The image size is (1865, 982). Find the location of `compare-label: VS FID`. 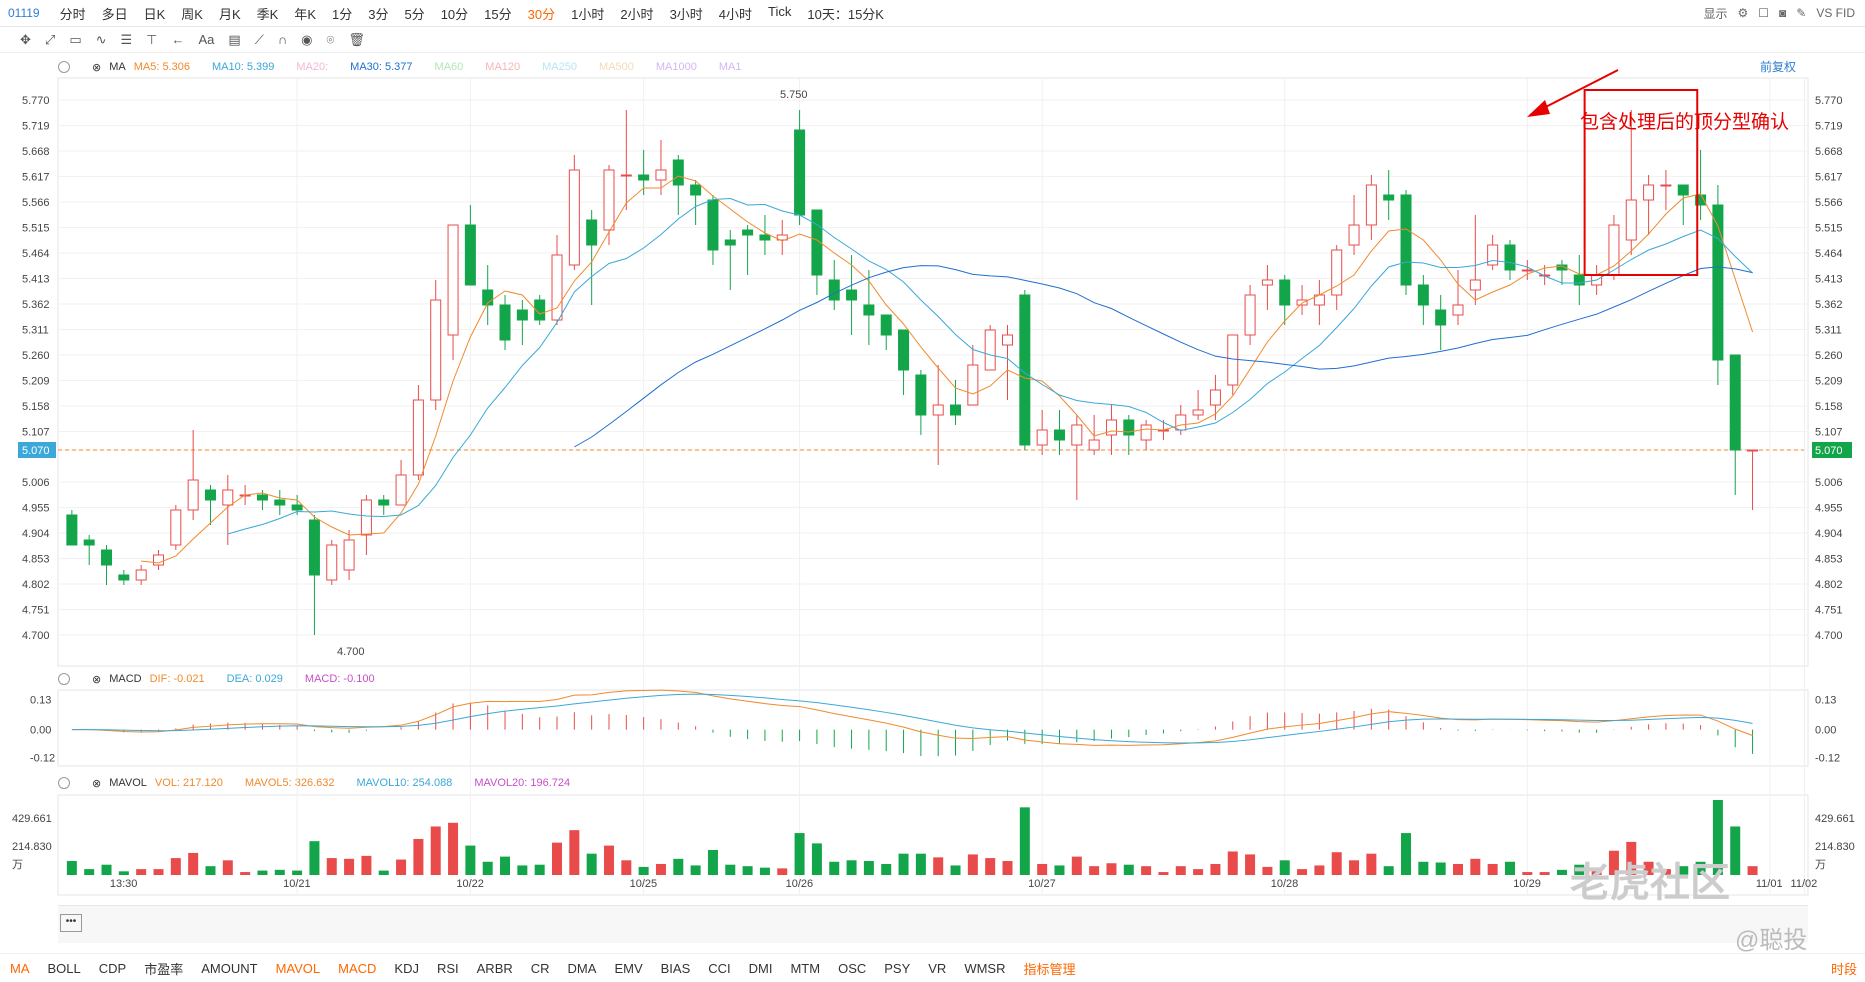

compare-label: VS FID is located at coordinates (1835, 13).